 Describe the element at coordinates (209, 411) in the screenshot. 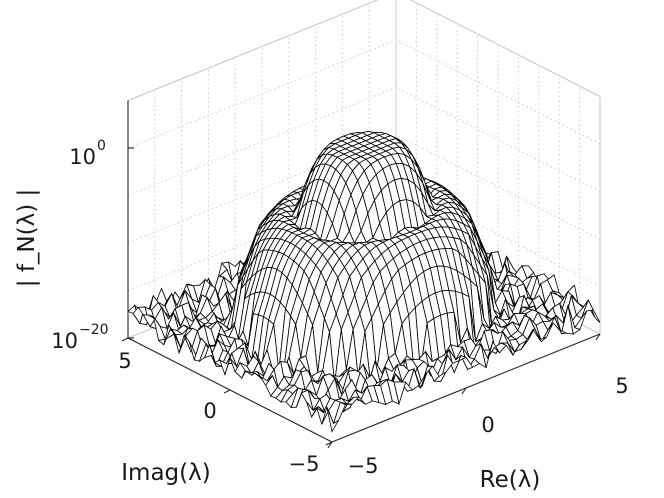

I see `y-tick-0: 0` at that location.